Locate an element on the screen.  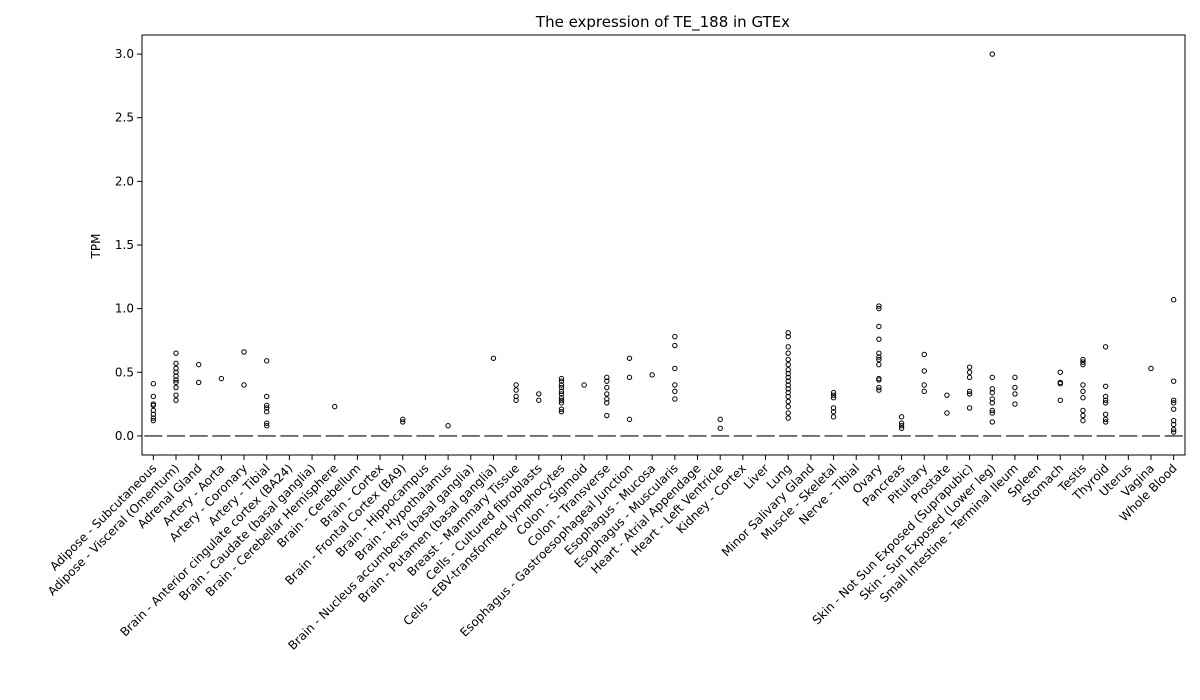
y-tick-label: 2.5 is located at coordinates (124, 118).